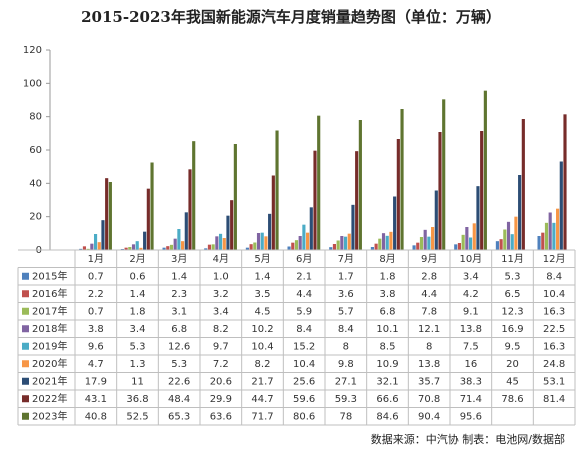  Describe the element at coordinates (387, 381) in the screenshot. I see `table-cell: 32.1` at that location.